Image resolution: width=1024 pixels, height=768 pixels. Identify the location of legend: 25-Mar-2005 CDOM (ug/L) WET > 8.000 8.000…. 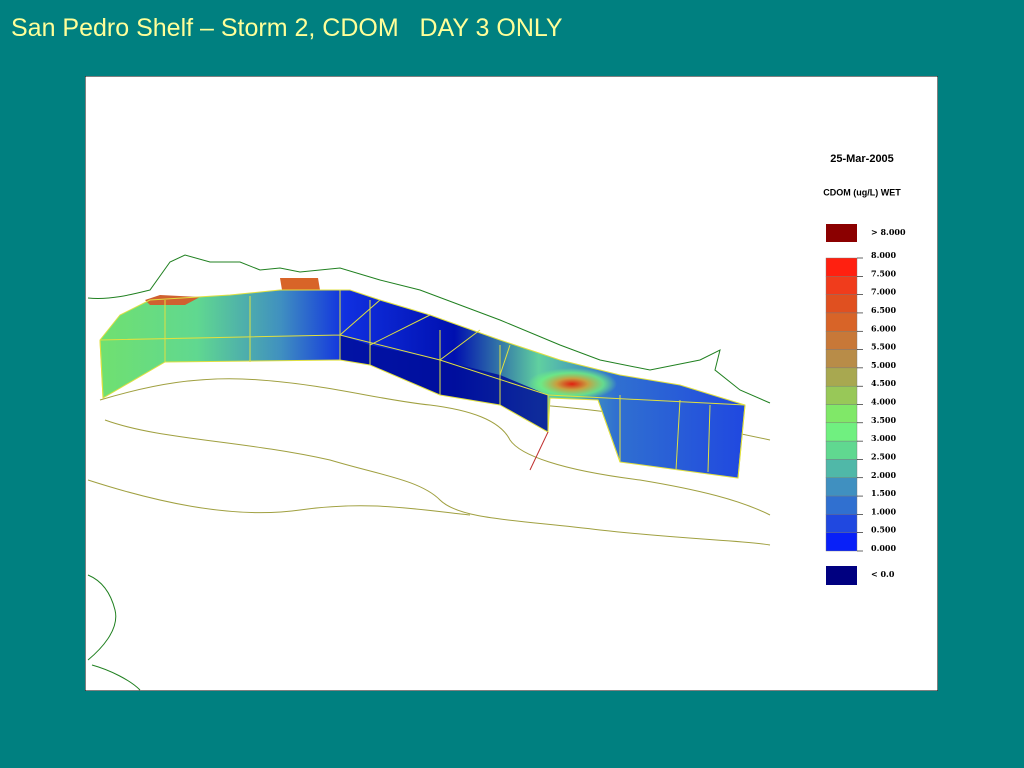
(864, 369).